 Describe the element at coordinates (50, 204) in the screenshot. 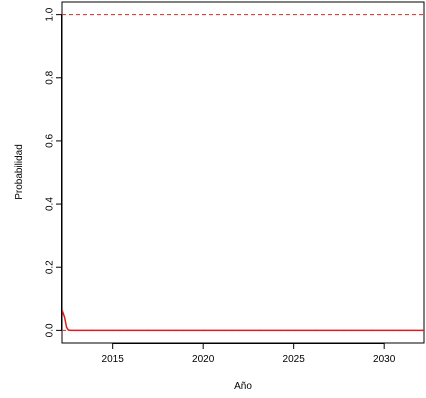

I see `y-tick-label: 0.4` at that location.